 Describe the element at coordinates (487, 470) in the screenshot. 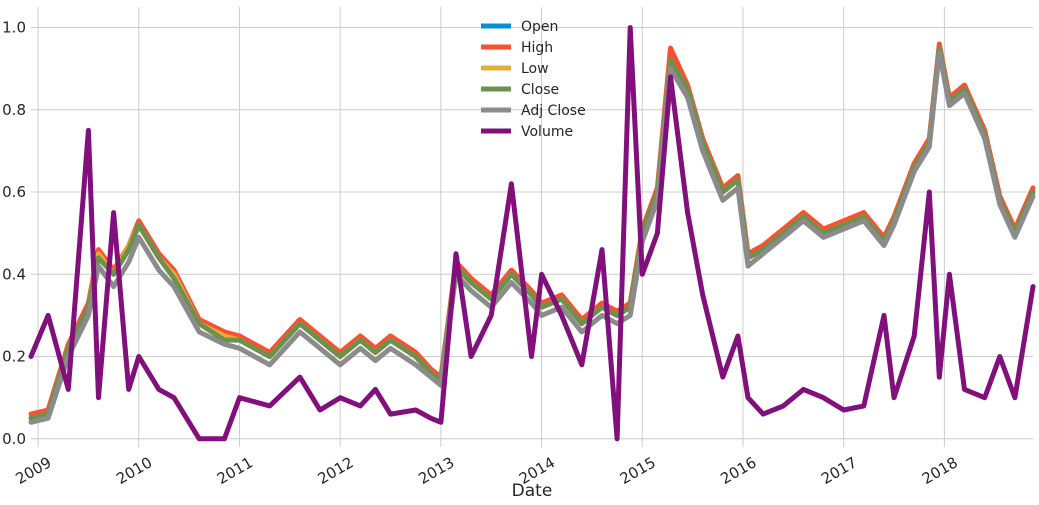

I see `x-axis: 2009 2010 2011 2012 2013 2014 2015 2016 2017 2018` at that location.